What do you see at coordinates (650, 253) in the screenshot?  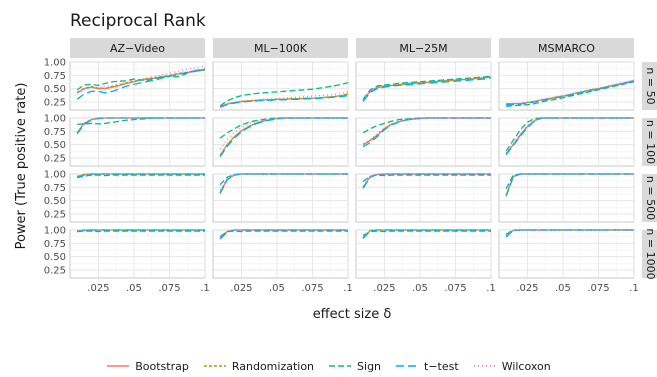 I see `facet-row-label: n = 1000` at bounding box center [650, 253].